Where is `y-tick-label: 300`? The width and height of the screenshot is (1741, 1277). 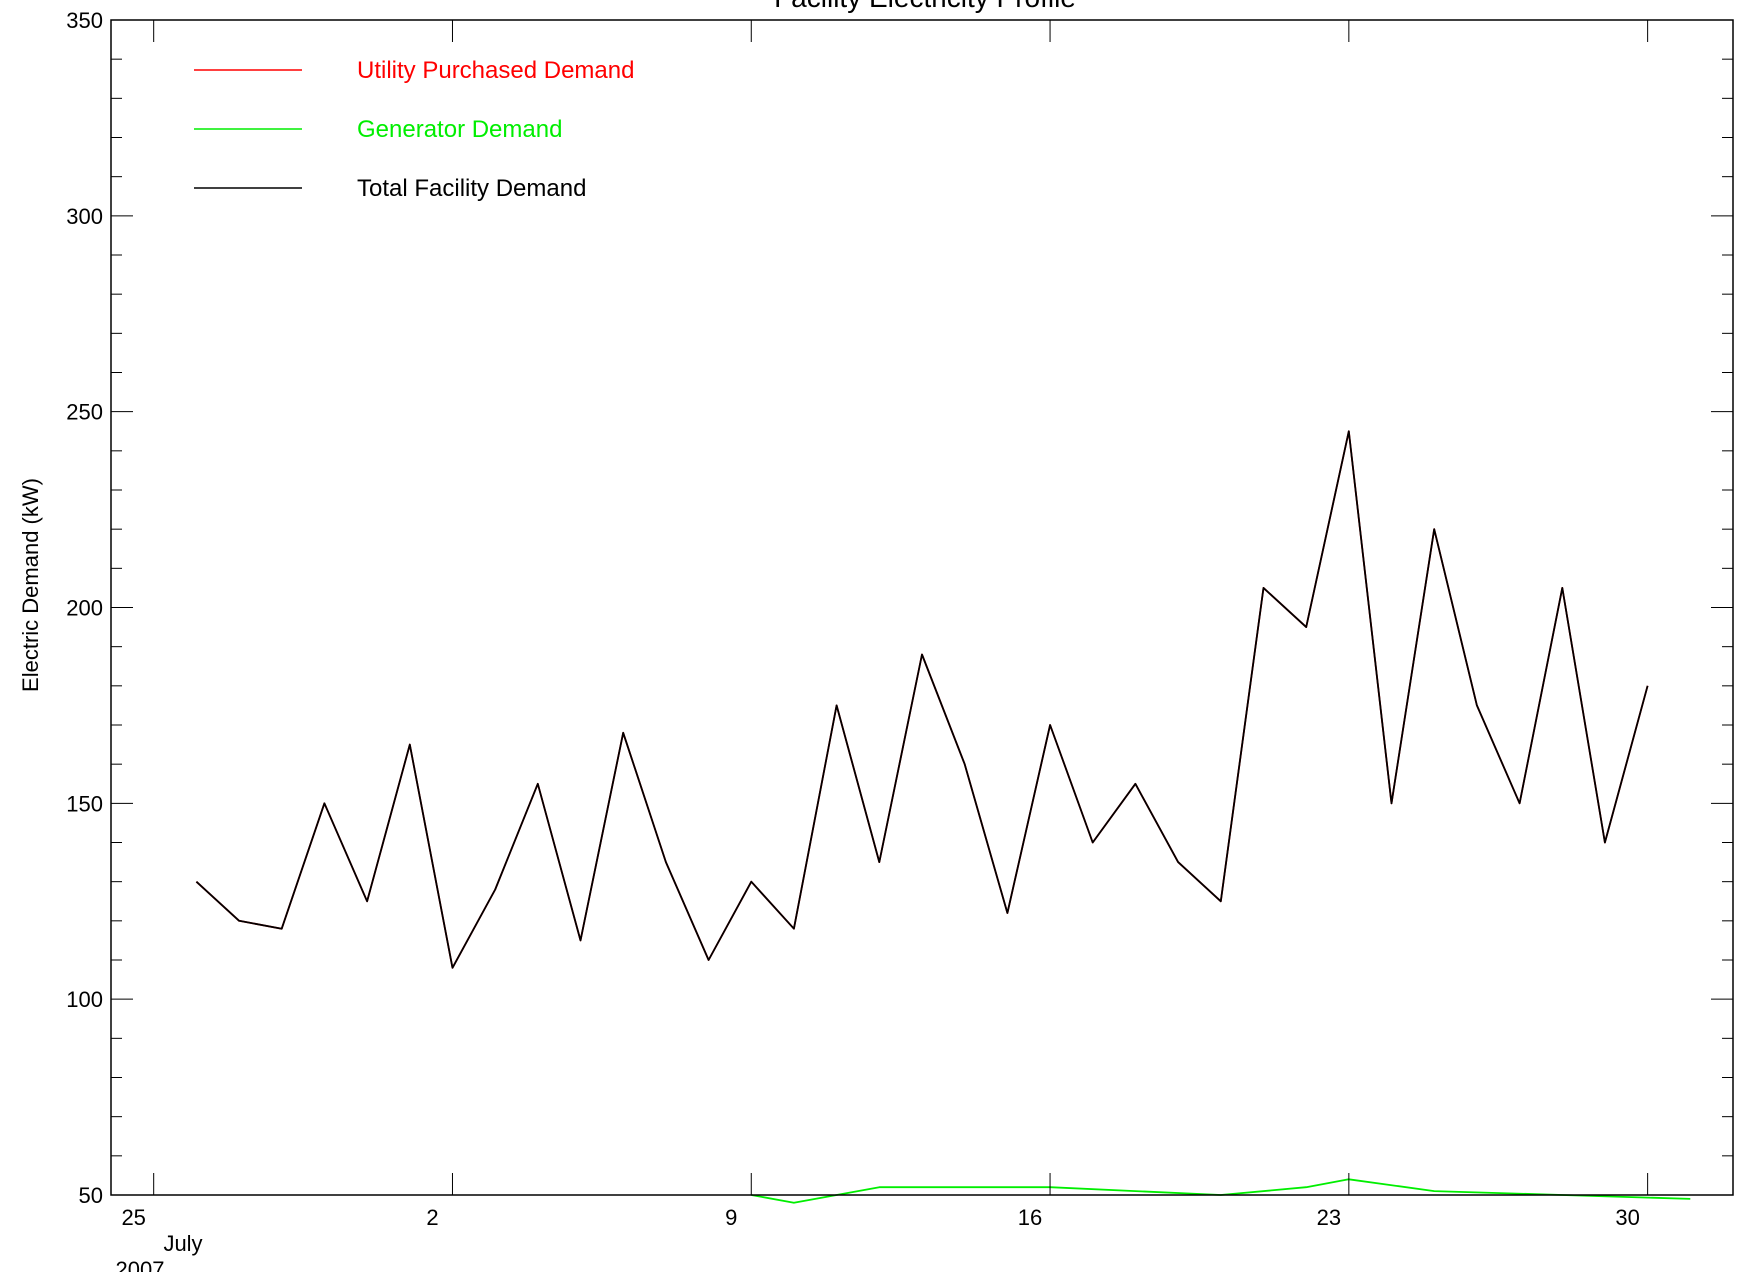 y-tick-label: 300 is located at coordinates (84, 216).